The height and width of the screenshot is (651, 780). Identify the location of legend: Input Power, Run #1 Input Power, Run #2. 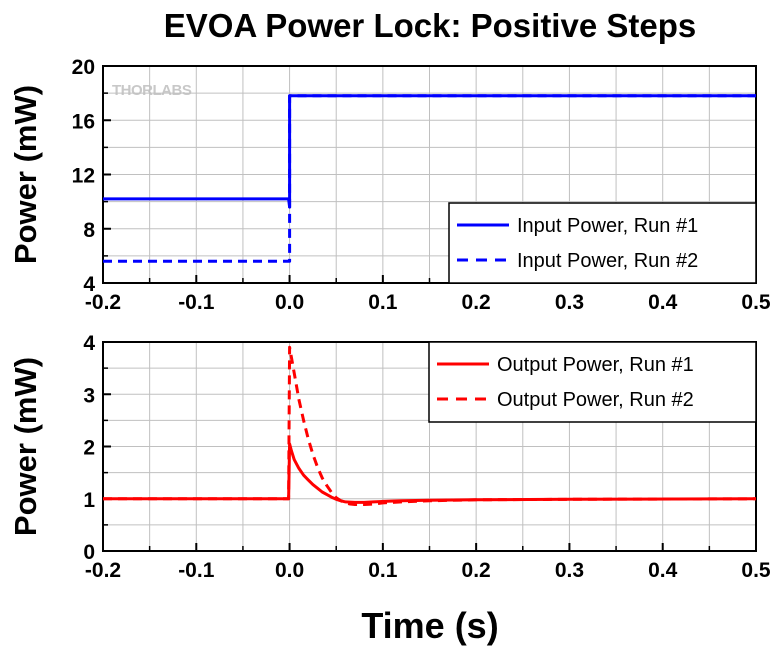
(602, 243).